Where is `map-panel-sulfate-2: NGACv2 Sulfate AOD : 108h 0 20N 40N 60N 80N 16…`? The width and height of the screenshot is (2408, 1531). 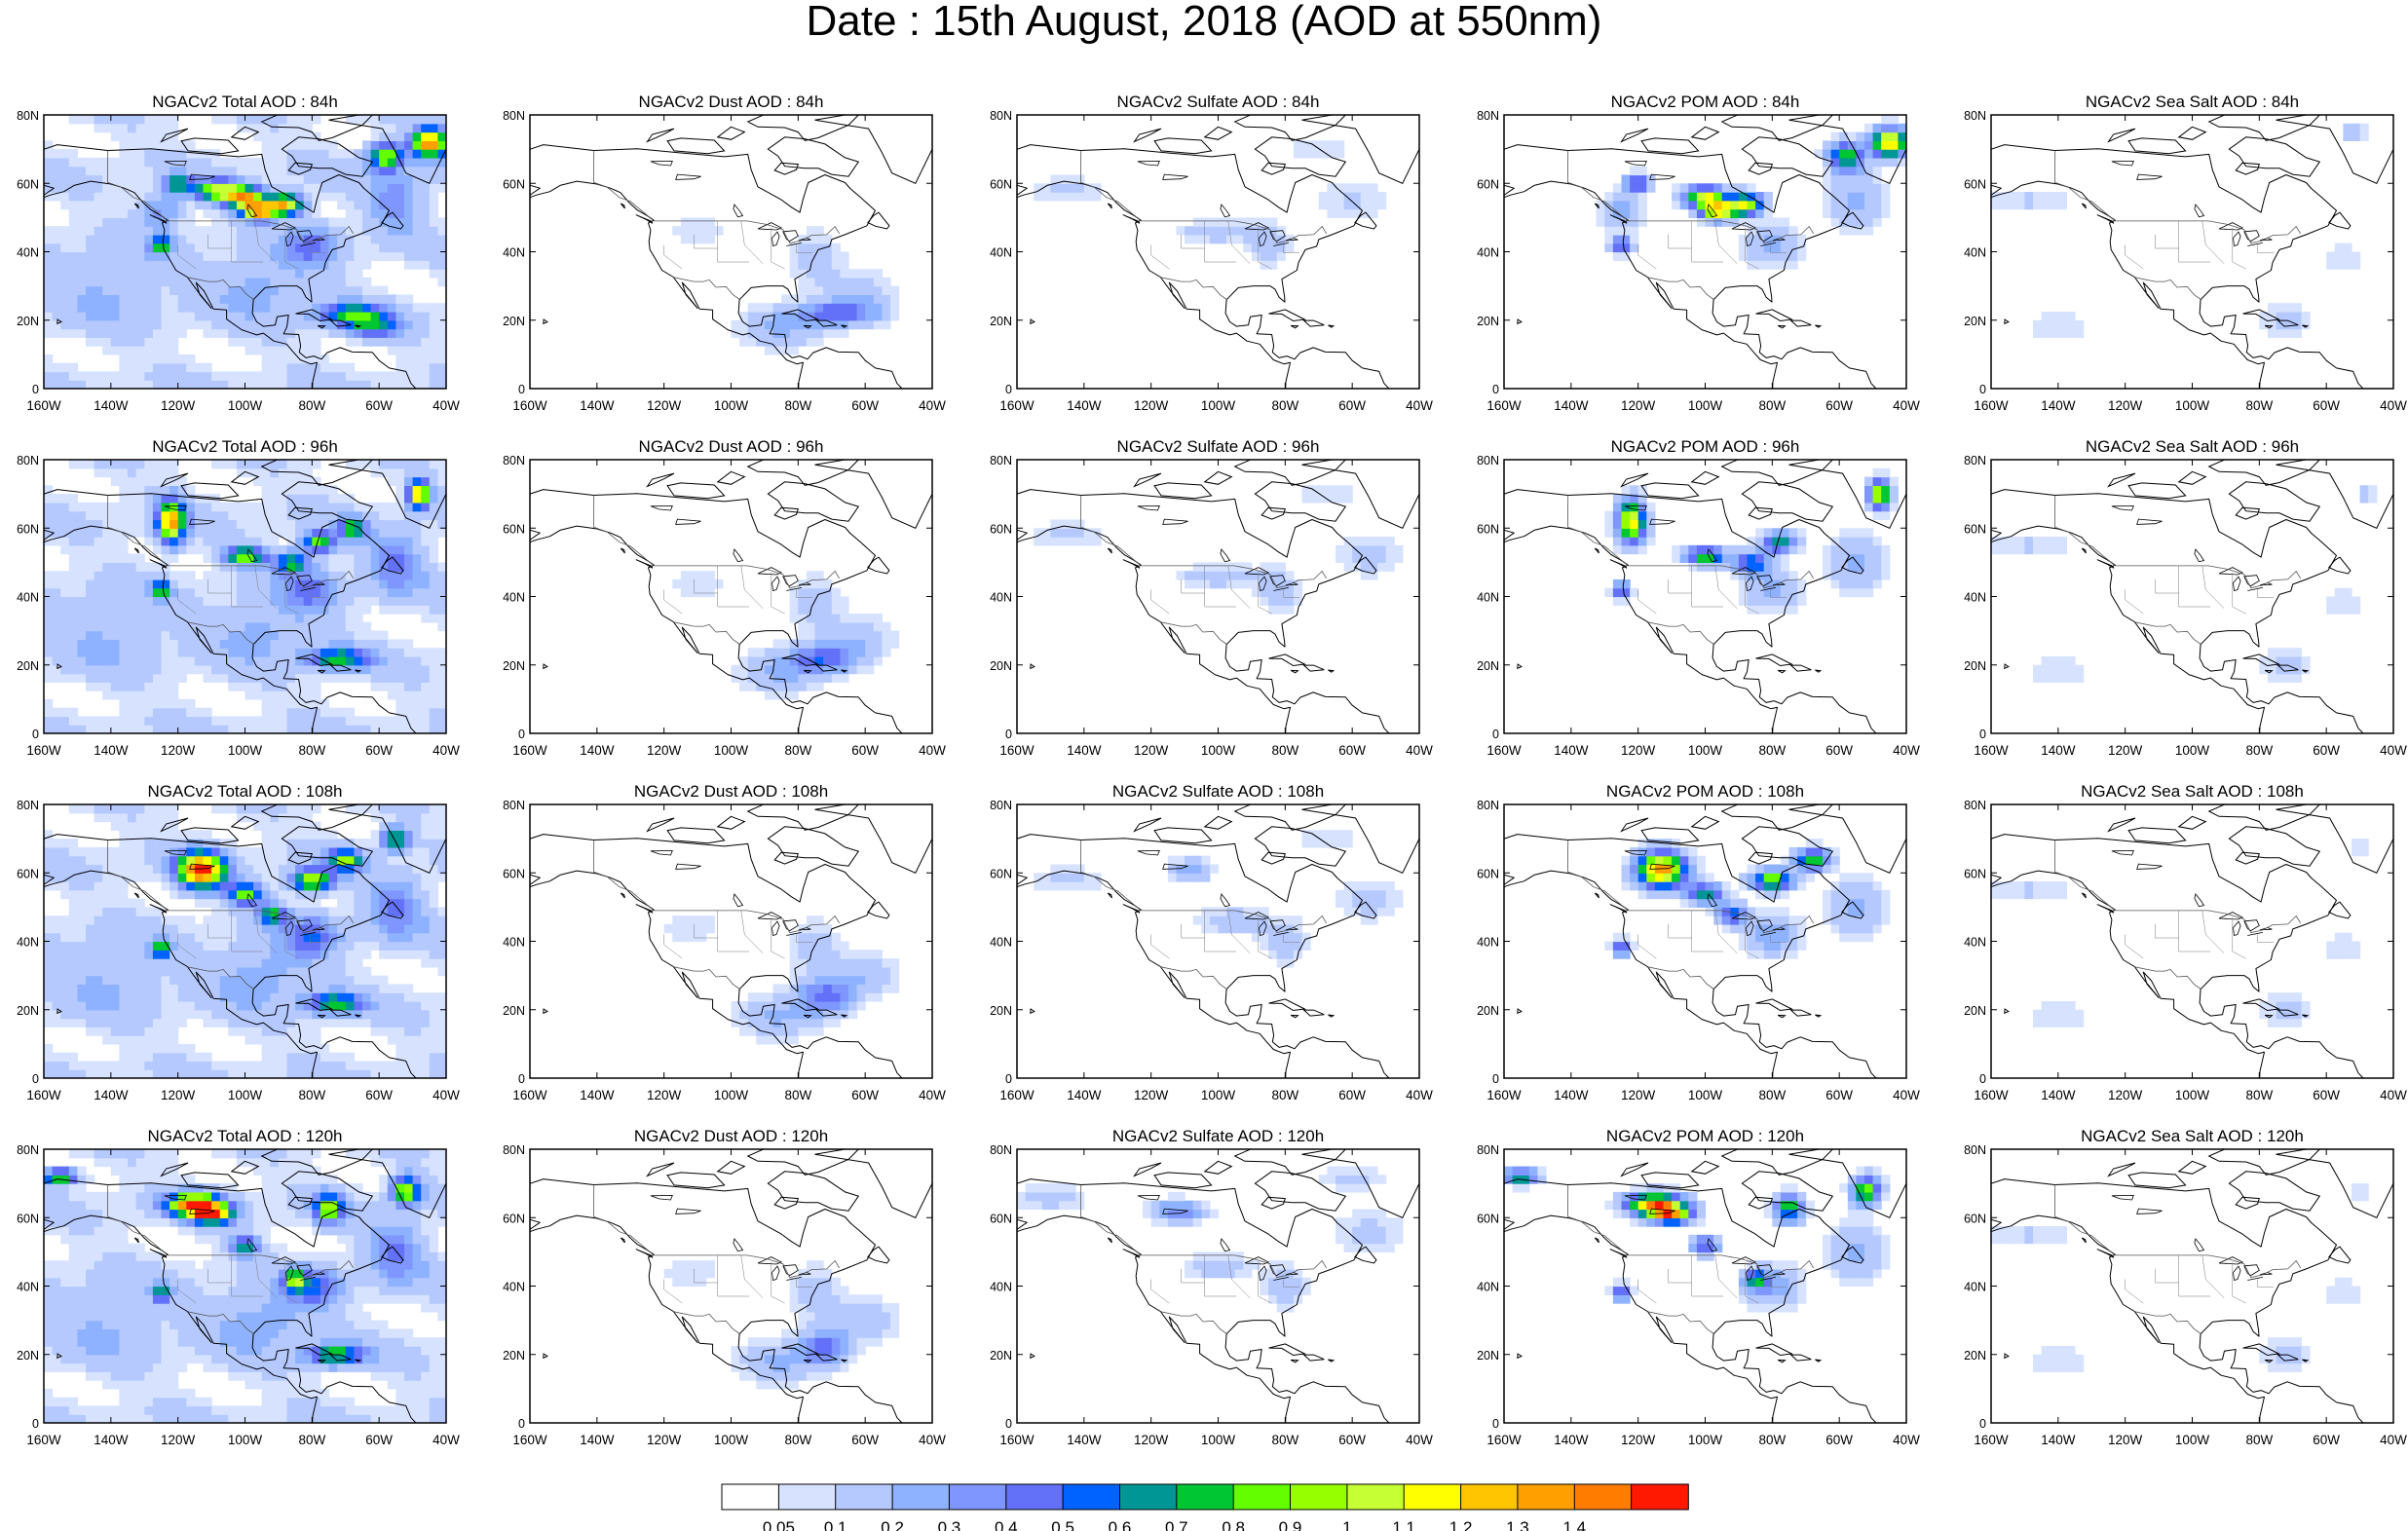
map-panel-sulfate-2: NGACv2 Sulfate AOD : 108h 0 20N 40N 60N 80N 16… is located at coordinates (1211, 942).